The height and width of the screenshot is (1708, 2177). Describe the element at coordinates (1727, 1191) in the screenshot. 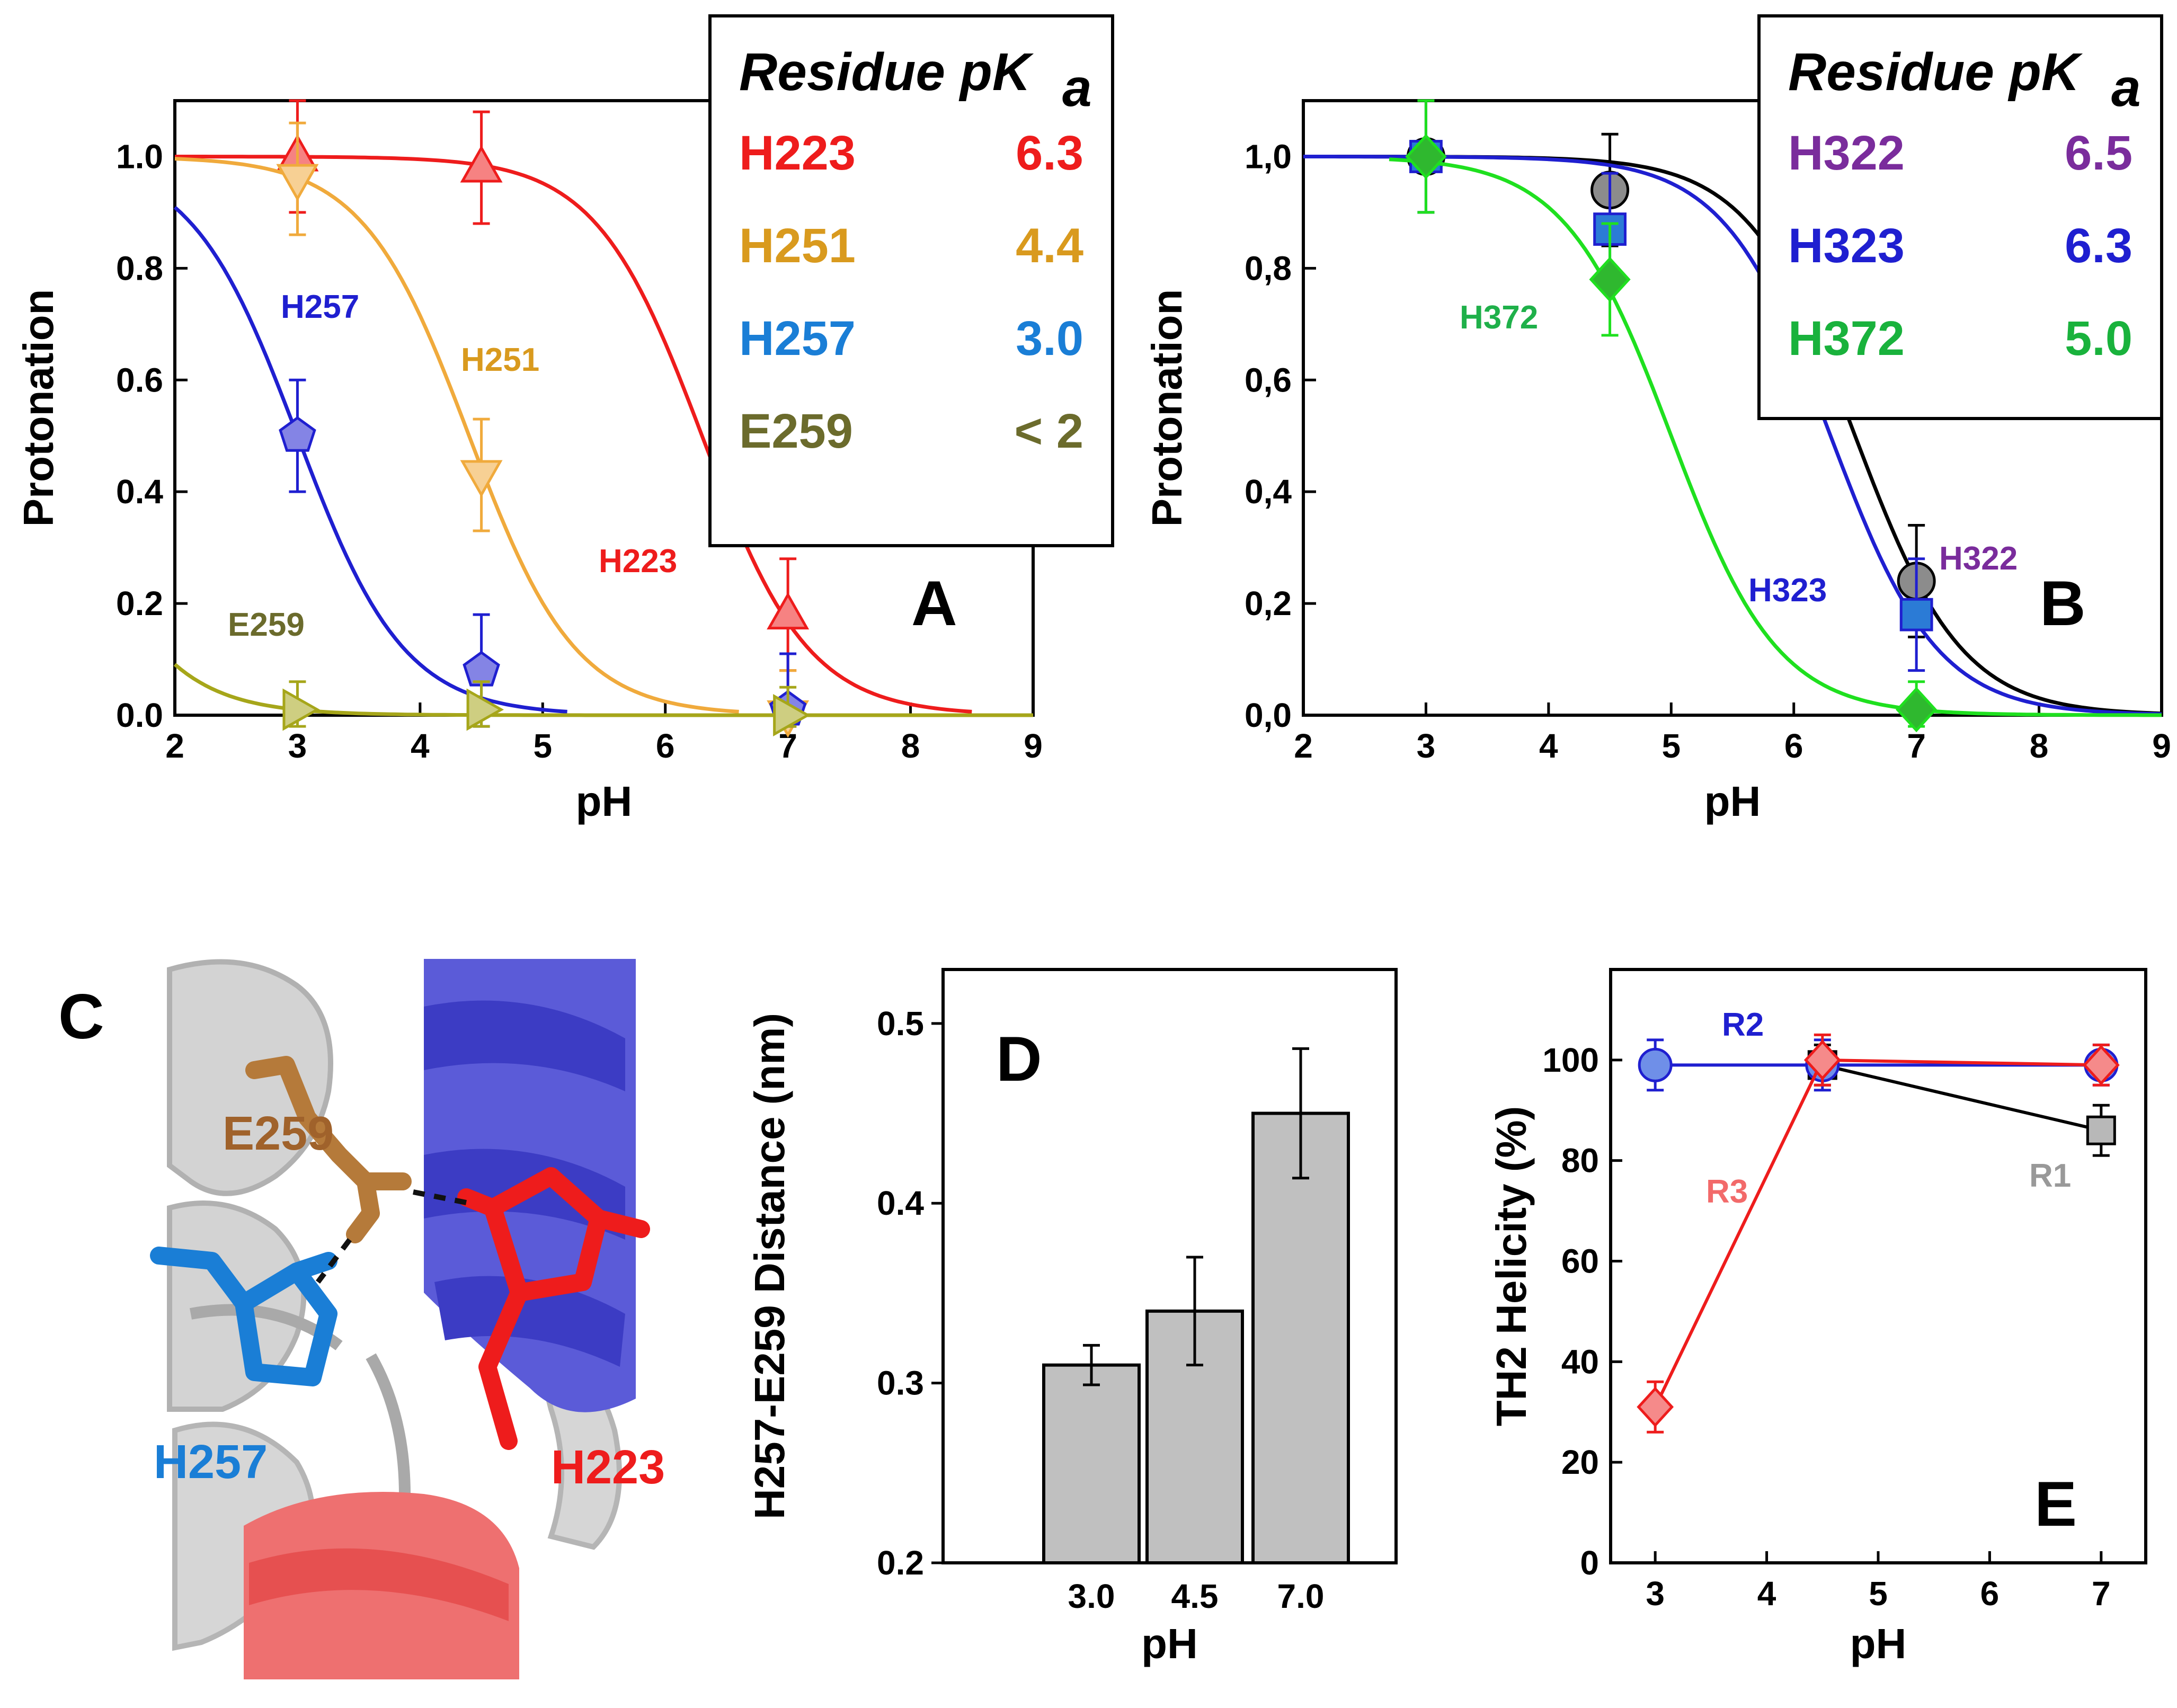

I see `series-label-r3: R3` at that location.